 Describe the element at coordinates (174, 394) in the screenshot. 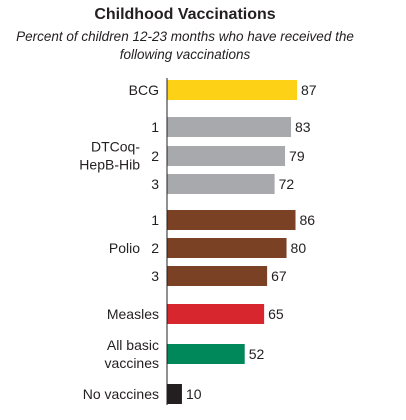

I see `bar-no-vaccines` at that location.